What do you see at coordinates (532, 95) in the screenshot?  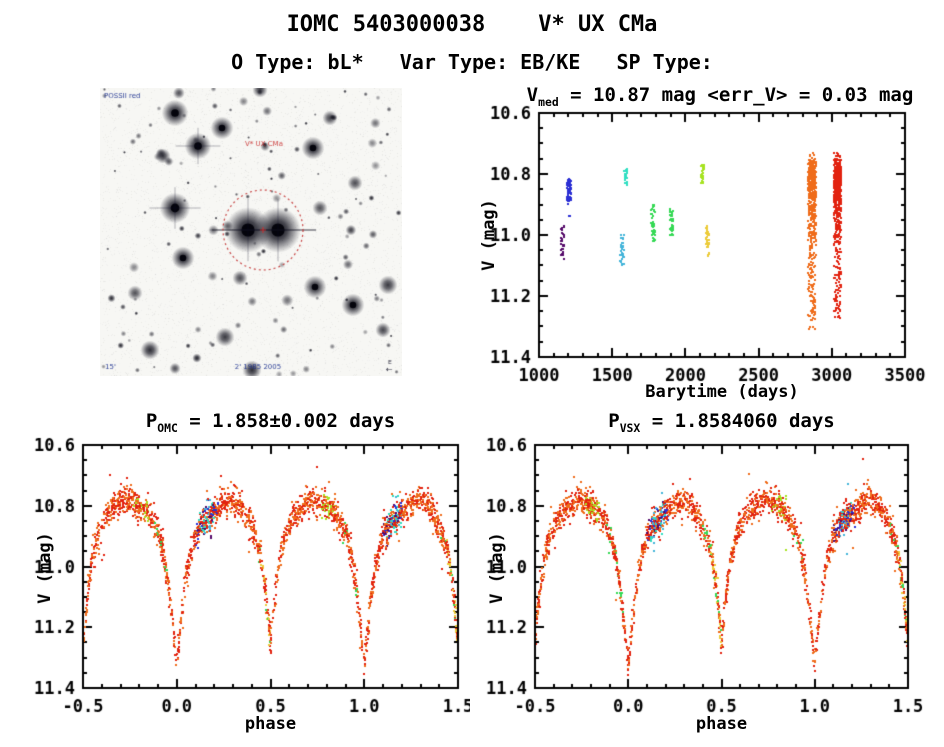 I see `title-base: V` at bounding box center [532, 95].